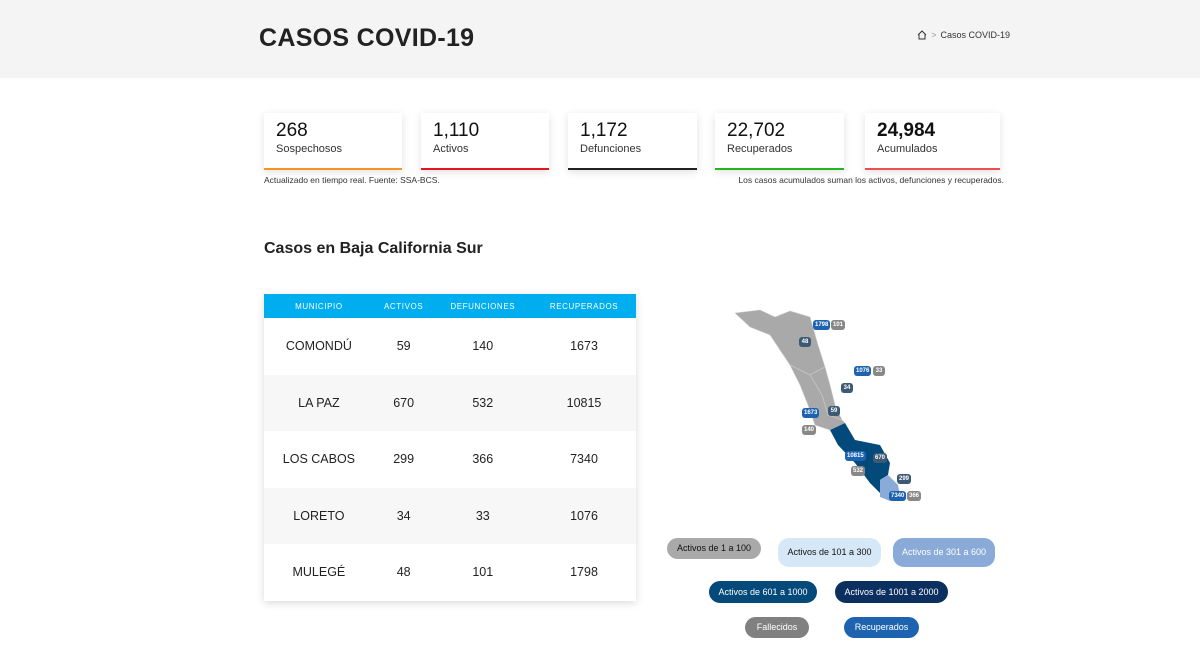  Describe the element at coordinates (829, 552) in the screenshot. I see `legend-activos-101-300: Activos de 101 a 300` at that location.